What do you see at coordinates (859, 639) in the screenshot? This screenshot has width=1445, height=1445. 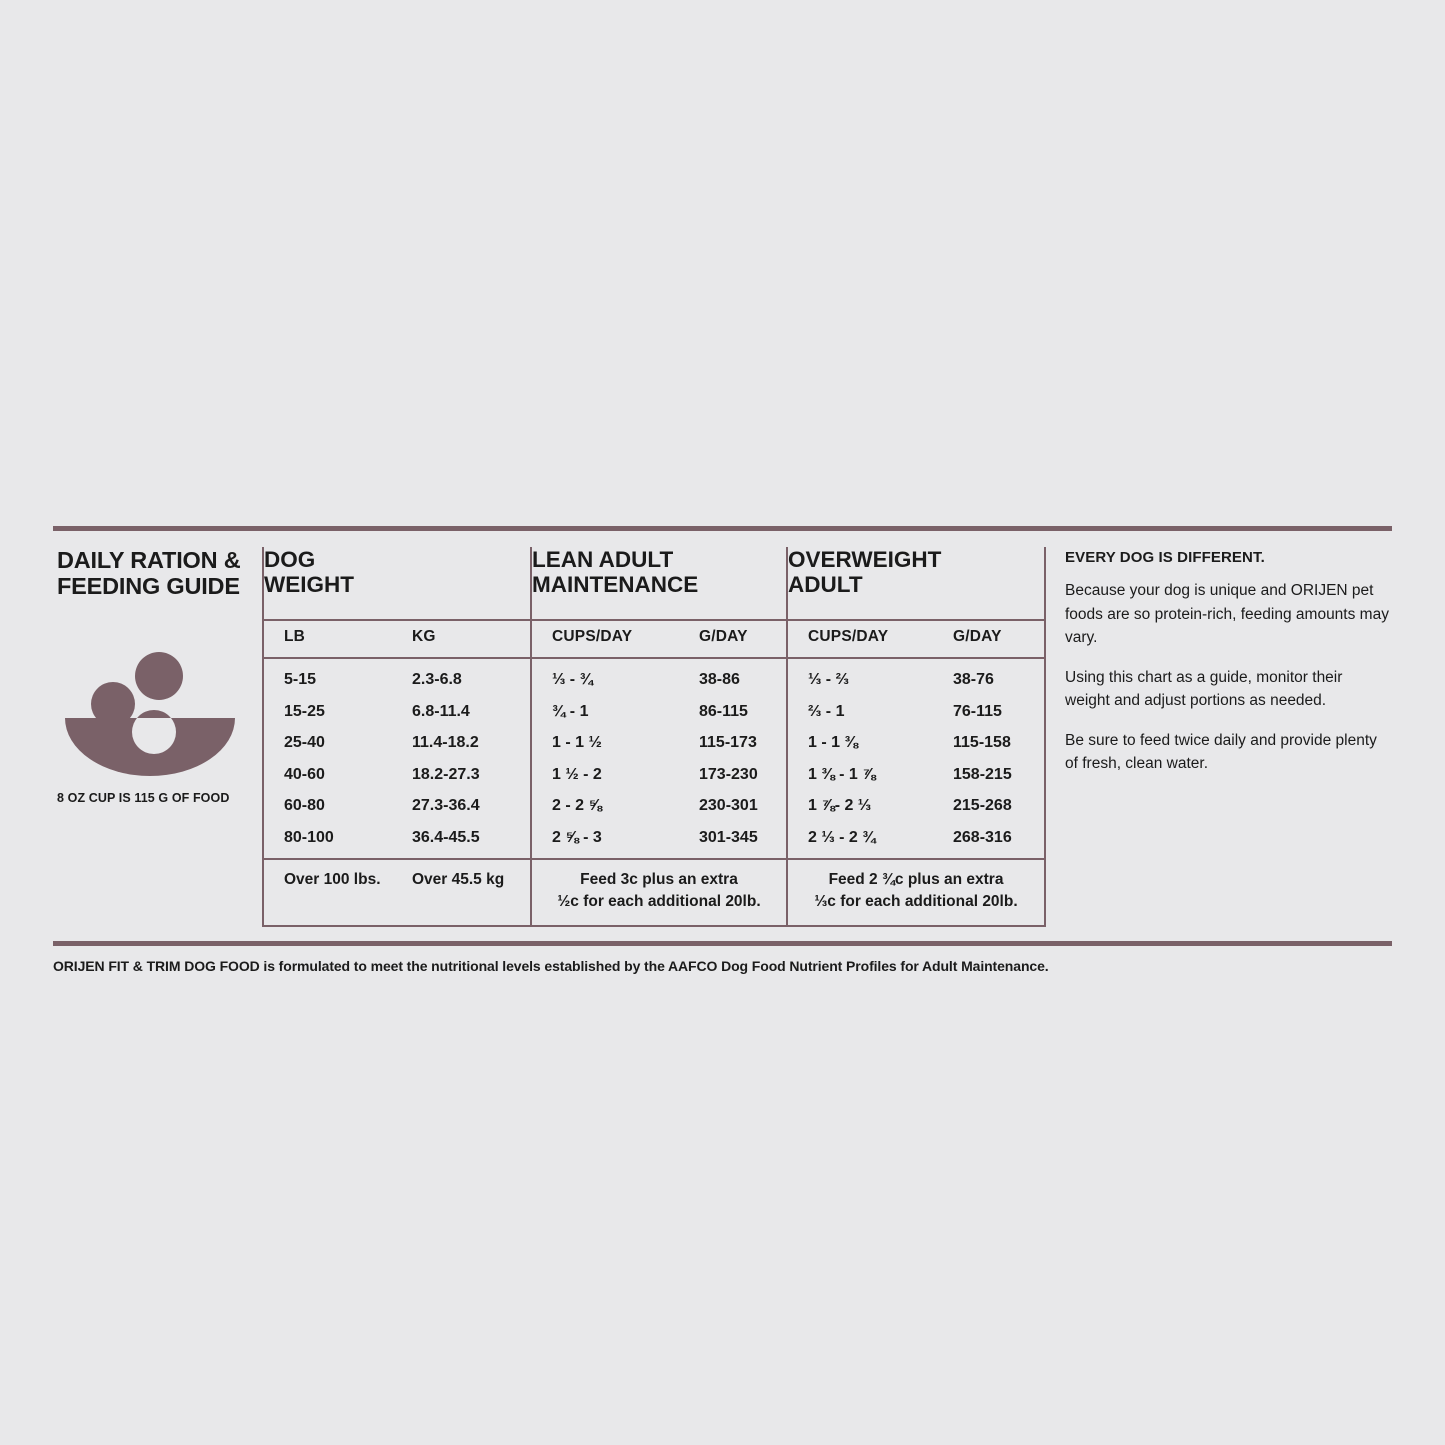 I see `column-header-over-cups-day: CUPS/DAY` at bounding box center [859, 639].